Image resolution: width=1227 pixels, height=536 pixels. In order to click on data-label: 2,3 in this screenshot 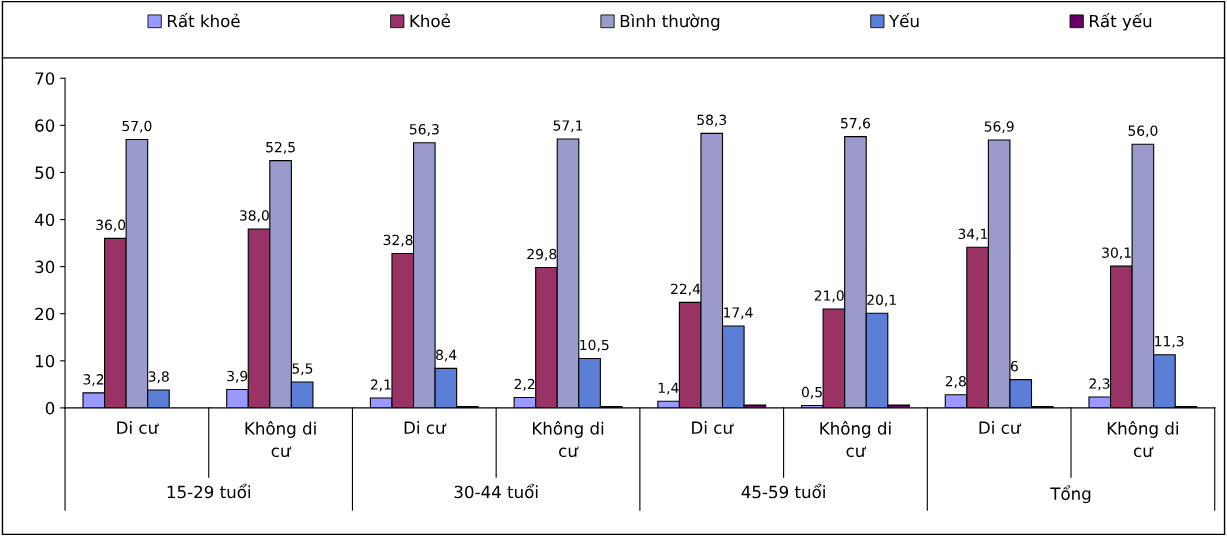, I will do `click(1099, 384)`.